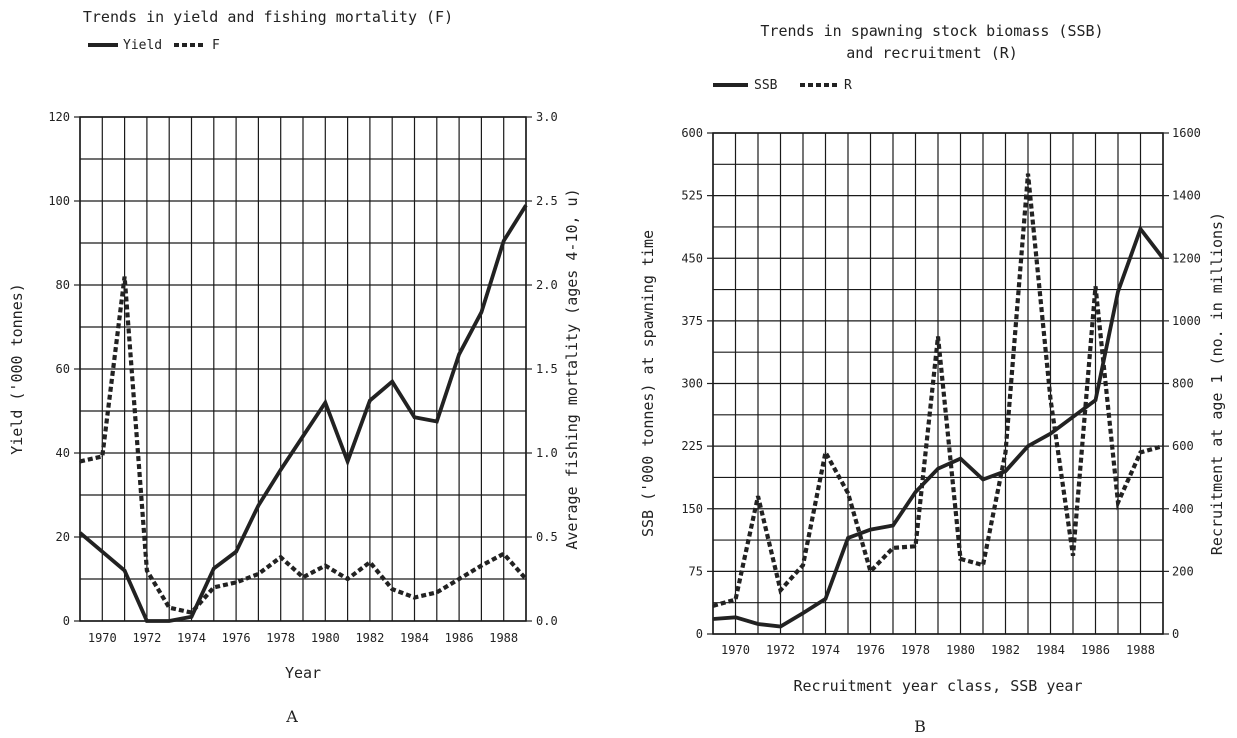  I want to click on panel-label: B, so click(920, 726).